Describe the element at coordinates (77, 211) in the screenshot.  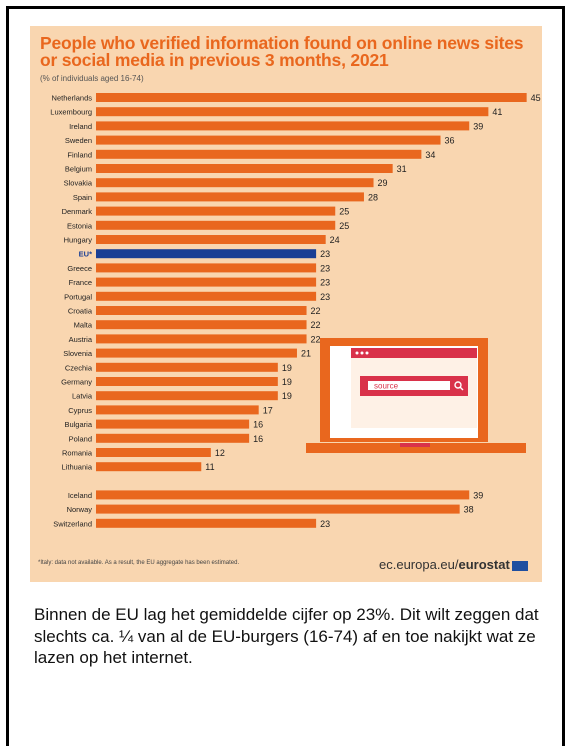
I see `category-label: Denmark` at that location.